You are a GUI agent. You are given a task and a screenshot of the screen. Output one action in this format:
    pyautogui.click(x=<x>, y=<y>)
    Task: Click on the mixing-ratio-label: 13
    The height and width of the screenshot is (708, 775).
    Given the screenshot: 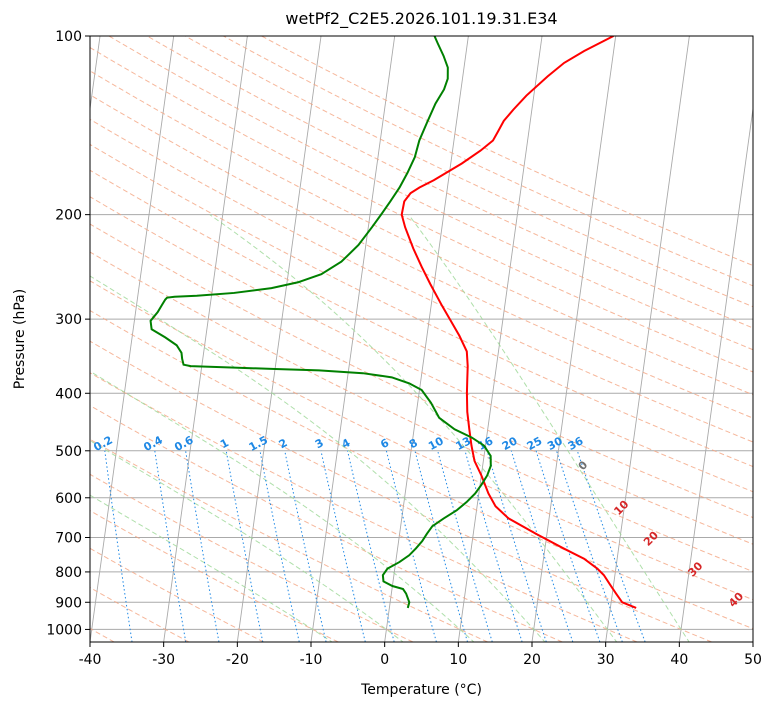 What is the action you would take?
    pyautogui.click(x=464, y=443)
    